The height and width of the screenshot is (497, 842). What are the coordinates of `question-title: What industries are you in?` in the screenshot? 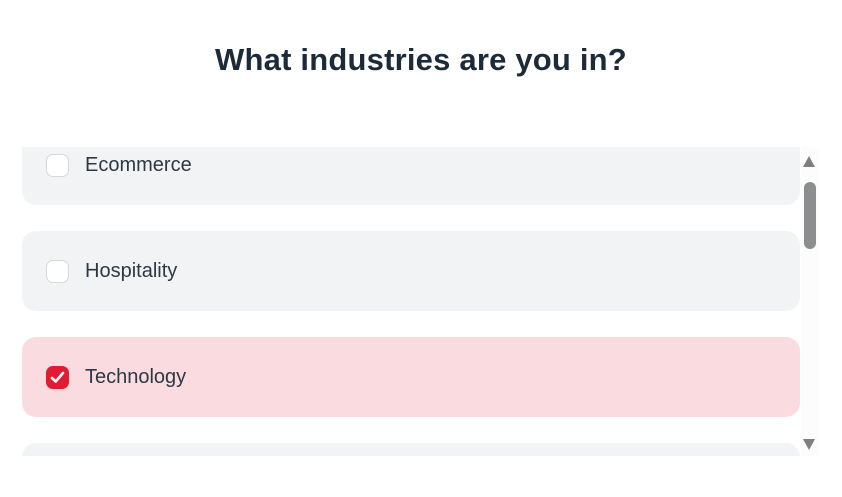 It's located at (421, 59).